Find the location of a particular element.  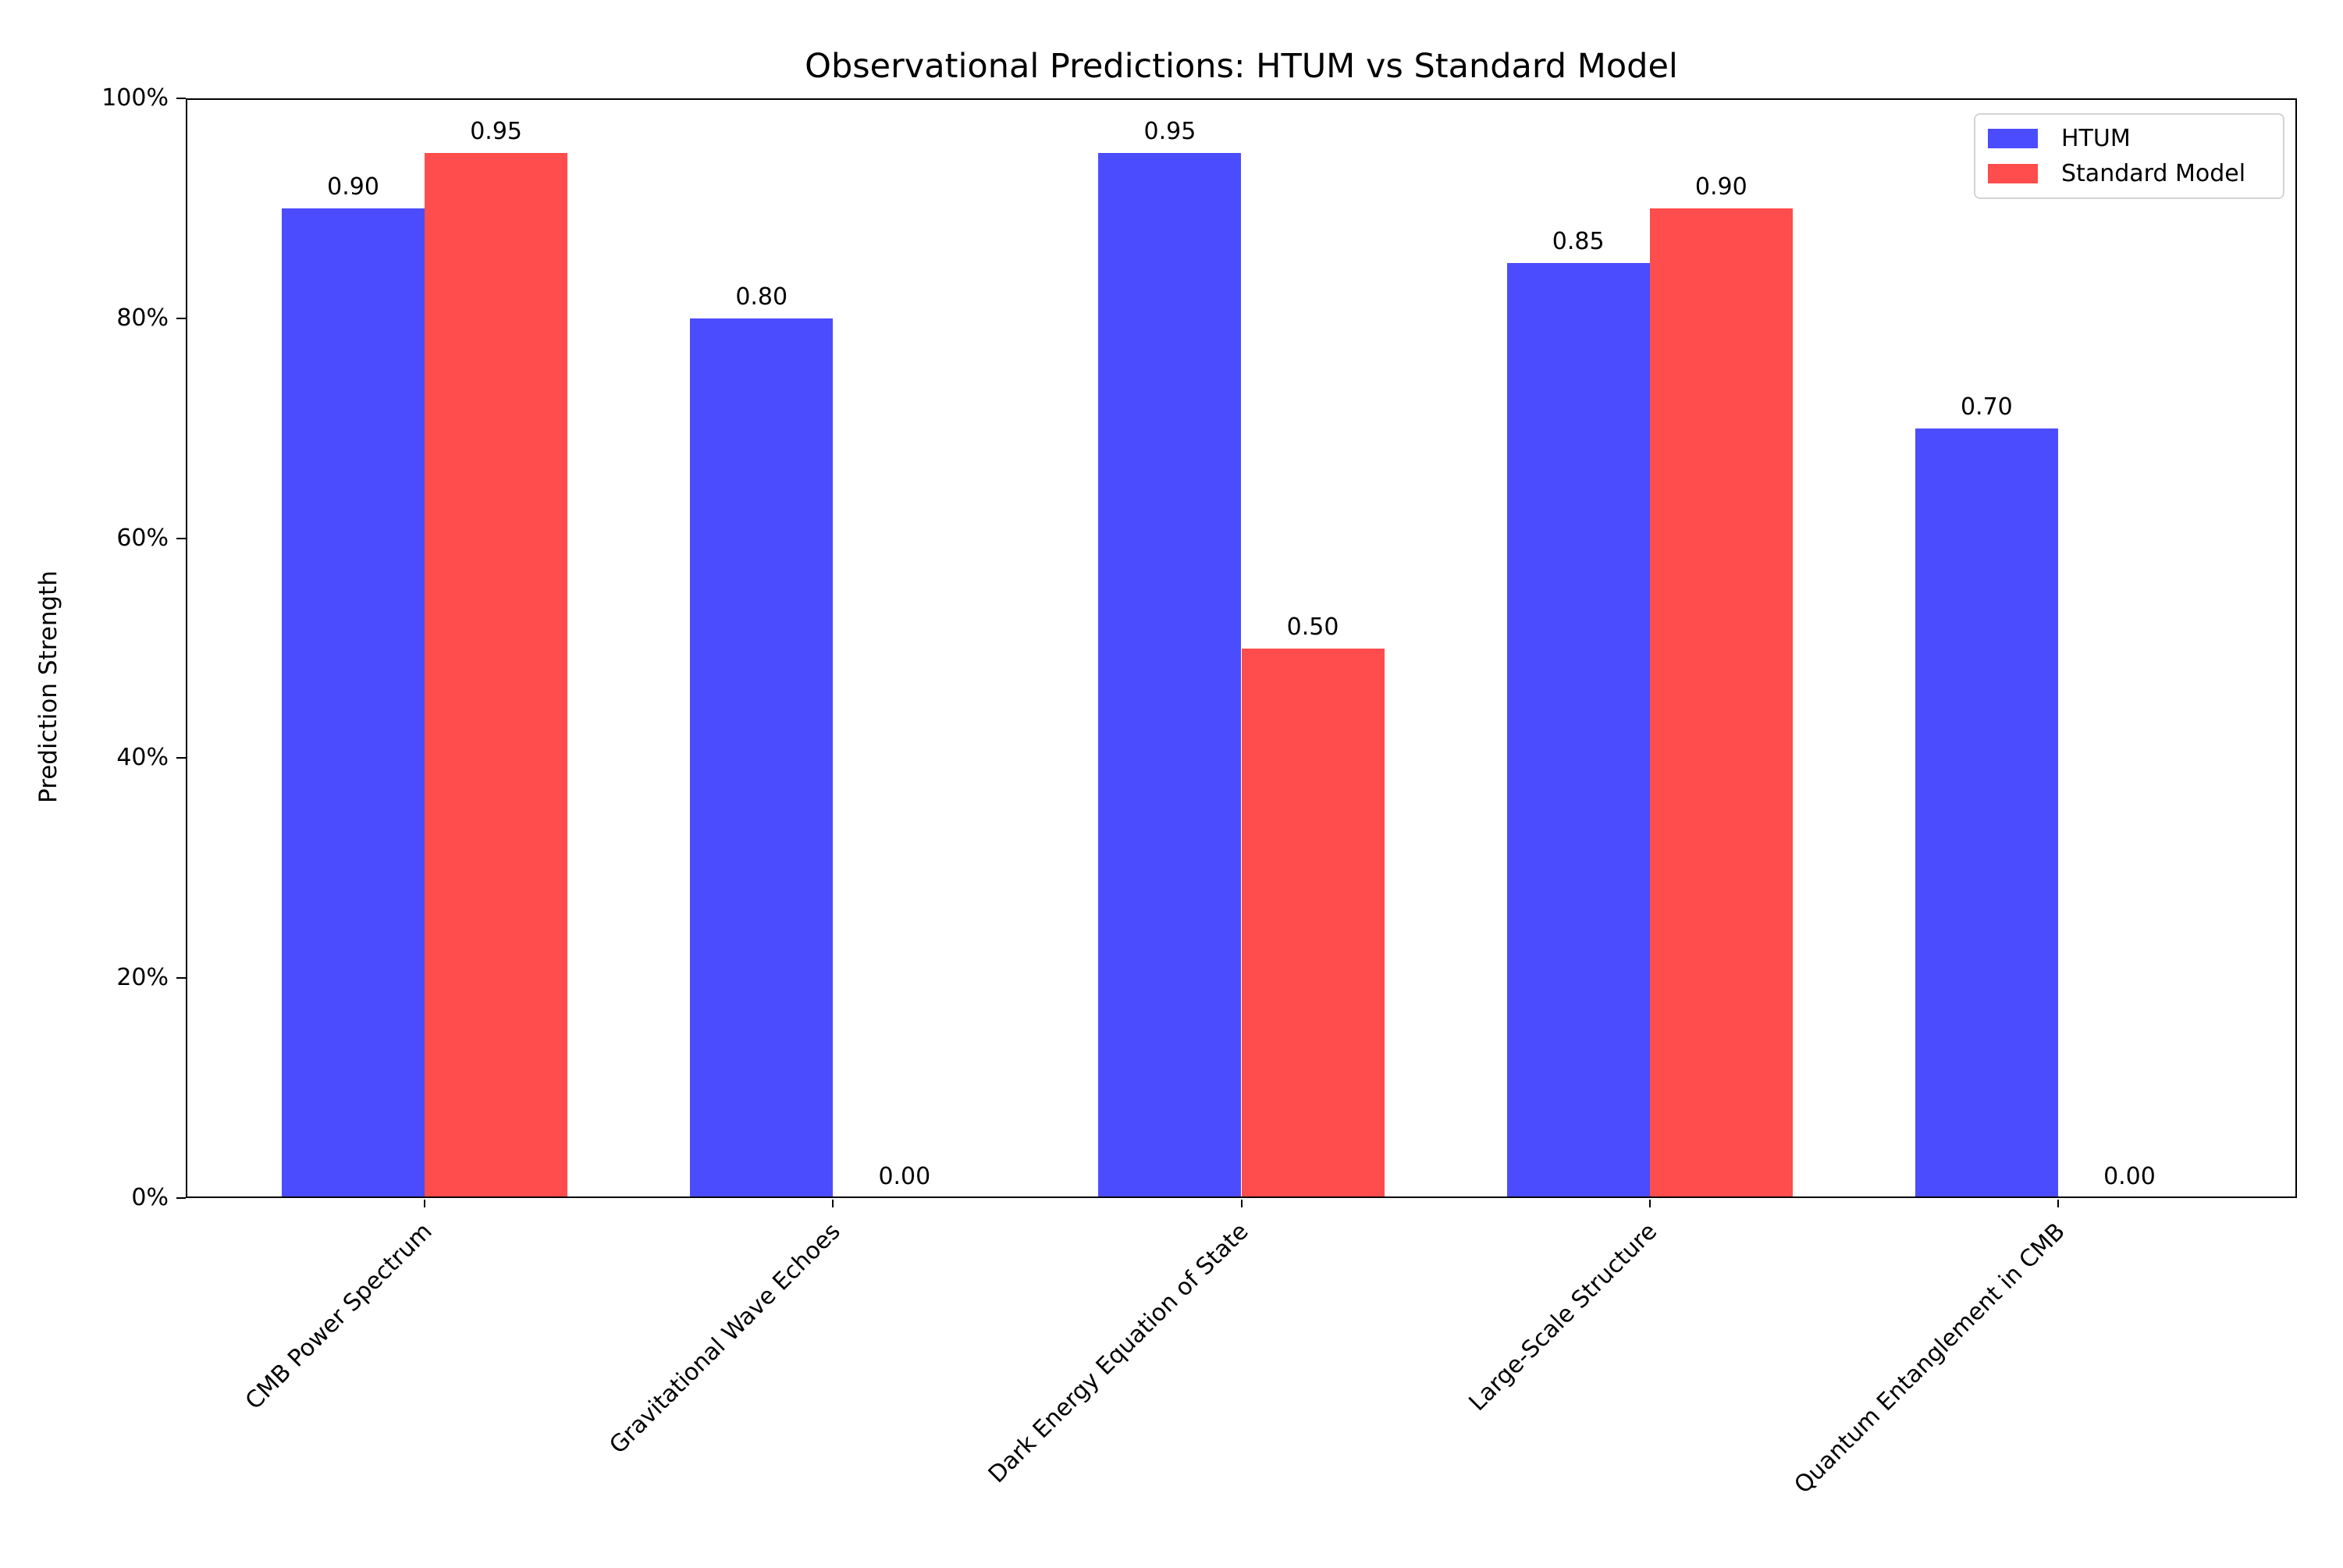

value-label-htum-2: 0.95 is located at coordinates (1170, 132).